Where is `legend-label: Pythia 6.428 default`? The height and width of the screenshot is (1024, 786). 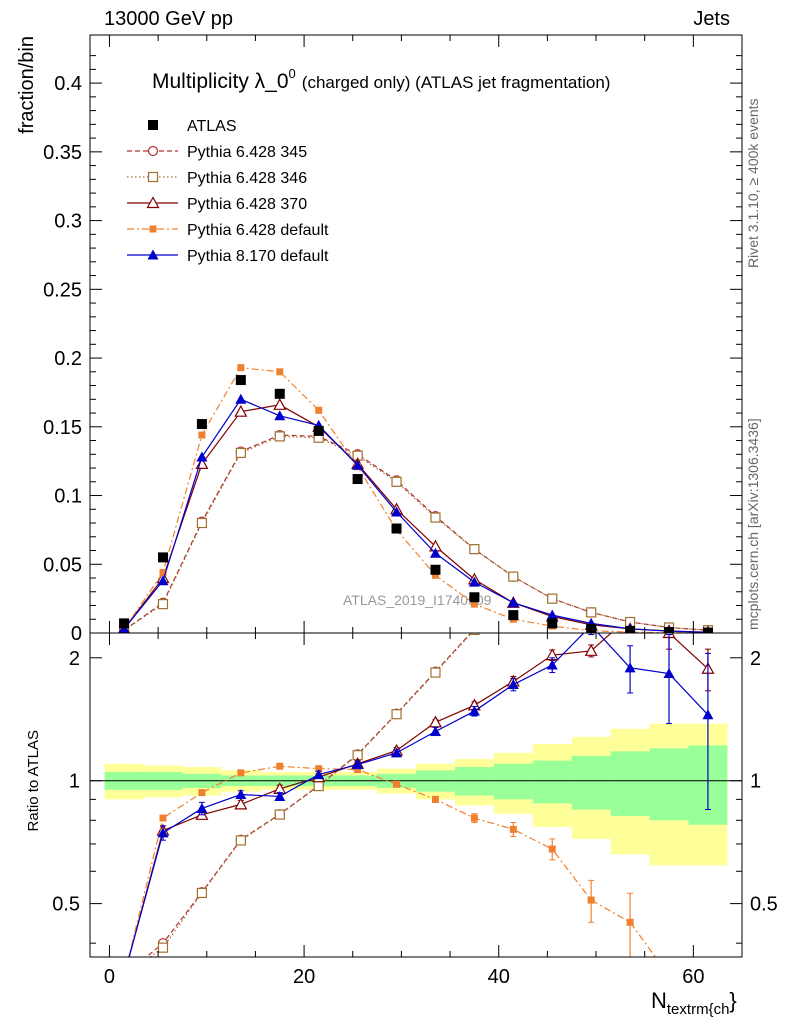 legend-label: Pythia 6.428 default is located at coordinates (258, 230).